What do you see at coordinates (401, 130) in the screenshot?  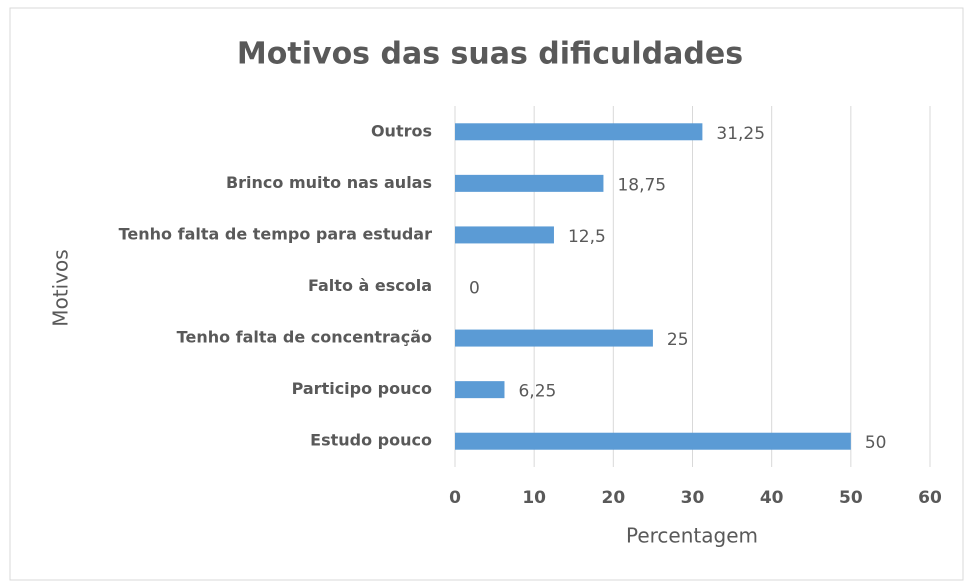 I see `y-tick-label: Outros` at bounding box center [401, 130].